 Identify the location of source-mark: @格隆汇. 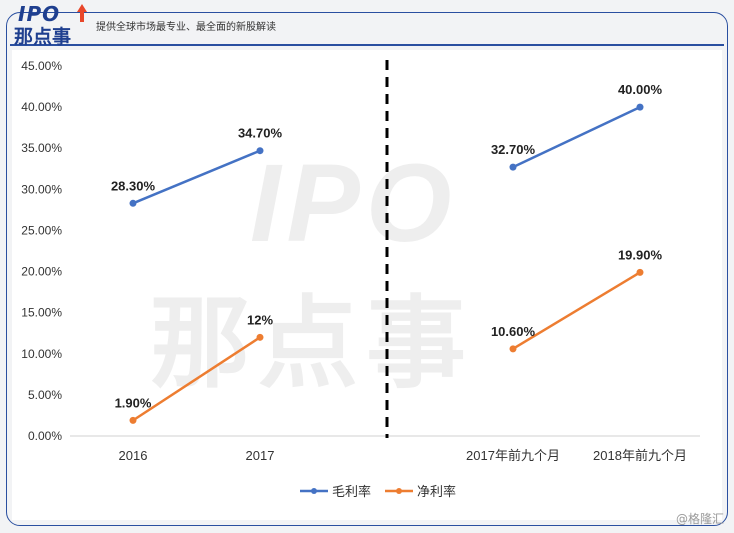
(700, 519).